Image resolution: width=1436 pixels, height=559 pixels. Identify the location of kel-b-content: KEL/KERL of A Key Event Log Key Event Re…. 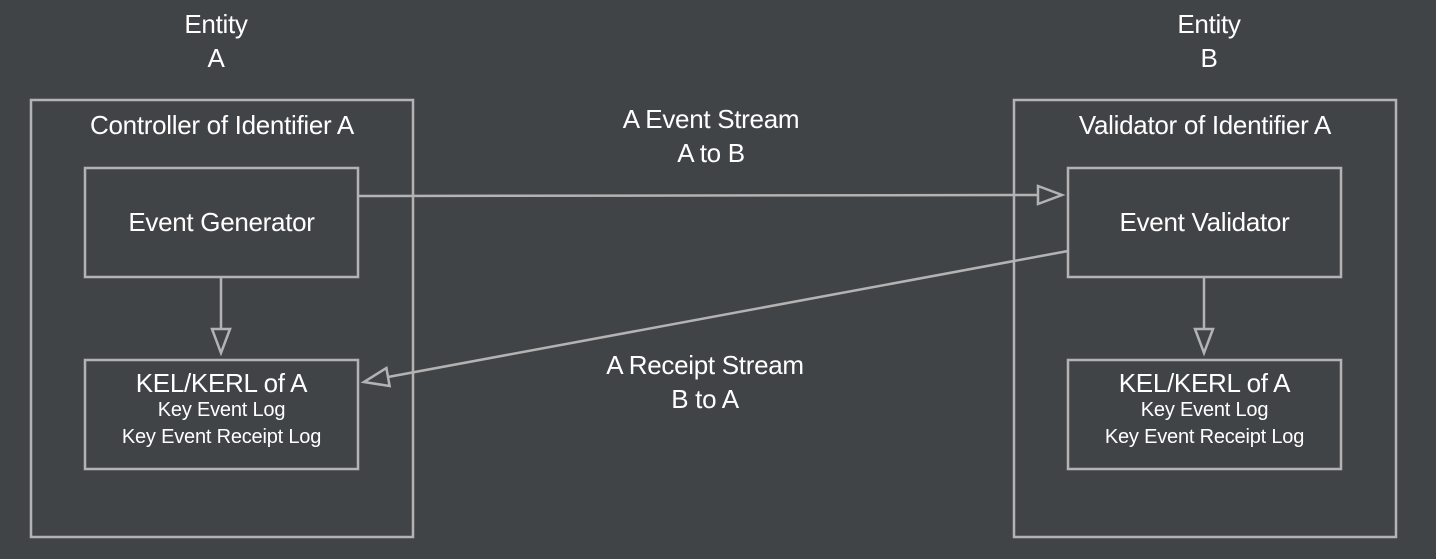
(1204, 410).